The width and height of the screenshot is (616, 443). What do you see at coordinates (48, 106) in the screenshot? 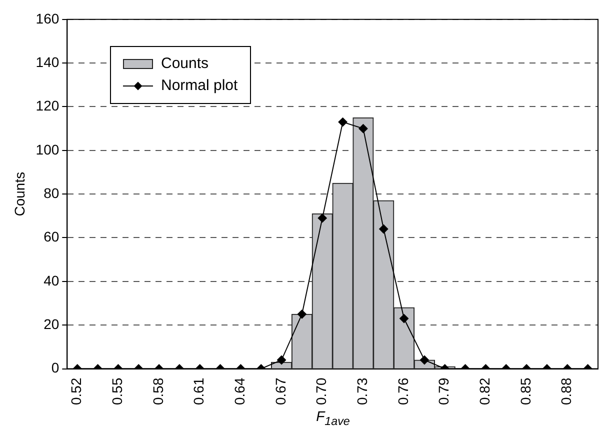
I see `y-tick-label: 120` at bounding box center [48, 106].